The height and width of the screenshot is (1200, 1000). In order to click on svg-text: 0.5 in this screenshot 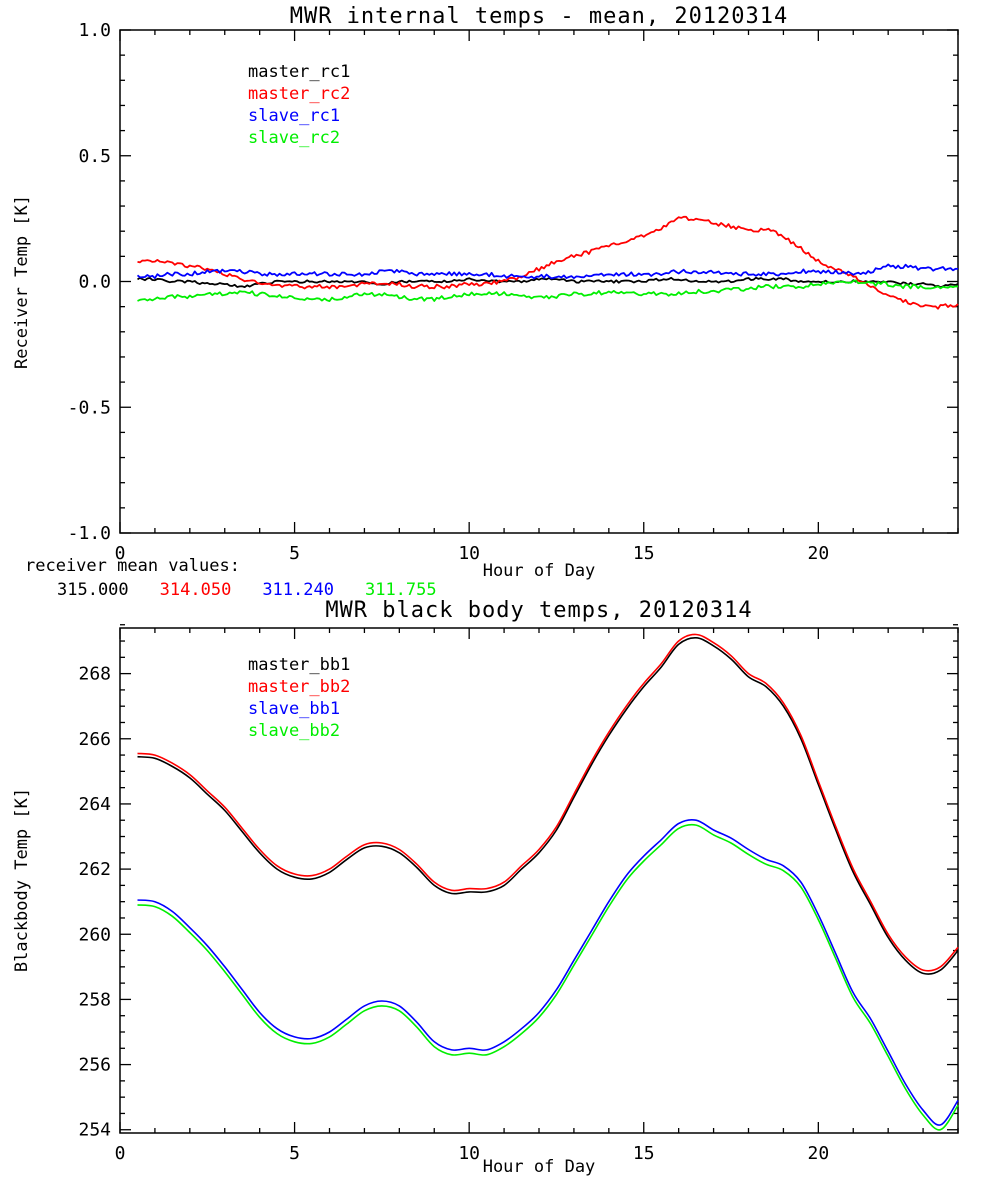, I will do `click(94, 156)`.